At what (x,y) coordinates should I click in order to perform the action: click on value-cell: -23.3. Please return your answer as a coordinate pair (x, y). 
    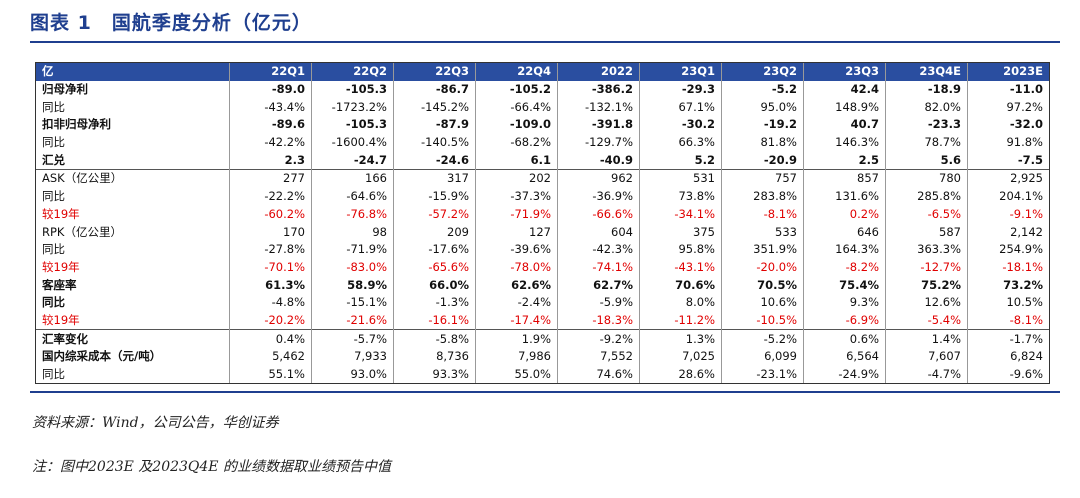
    Looking at the image, I should click on (926, 125).